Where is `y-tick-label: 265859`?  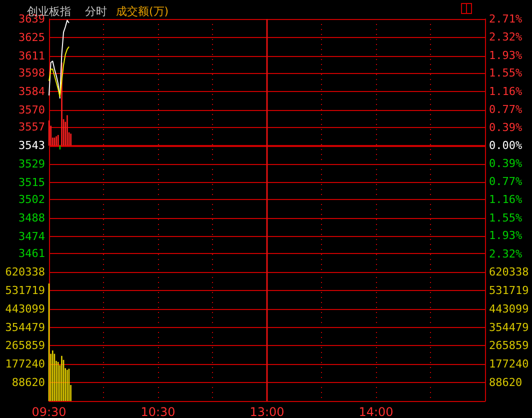
y-tick-label: 265859 is located at coordinates (25, 345).